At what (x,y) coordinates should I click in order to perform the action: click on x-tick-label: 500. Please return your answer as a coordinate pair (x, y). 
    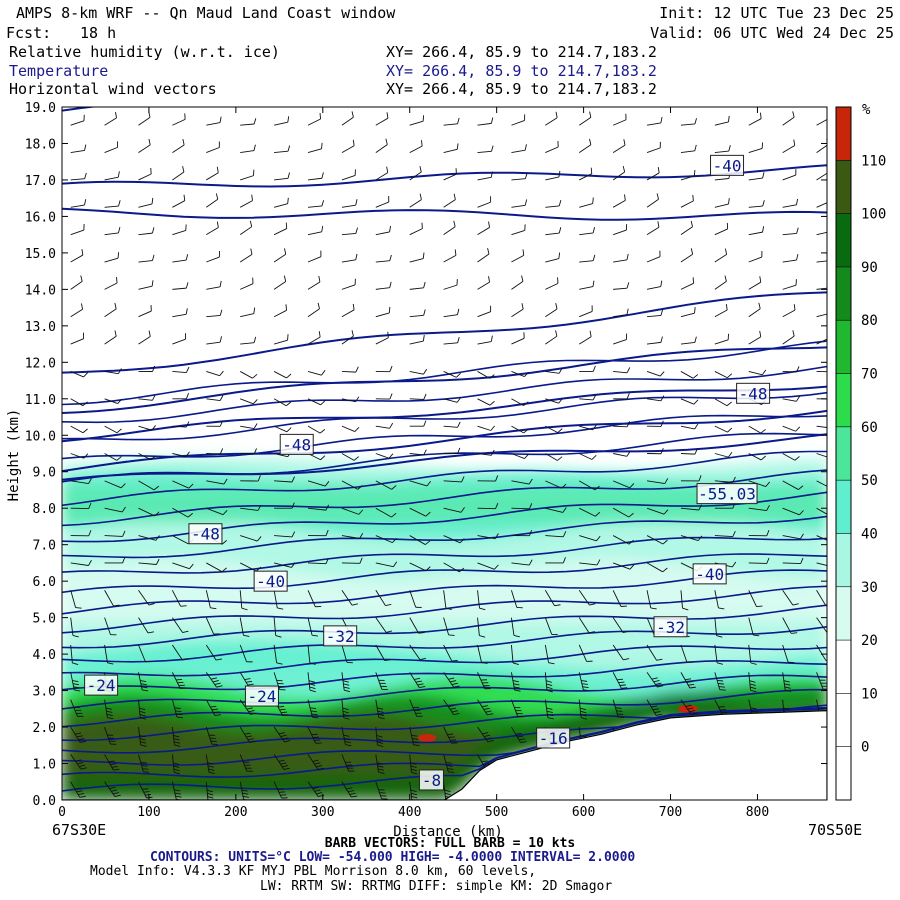
    Looking at the image, I should click on (496, 812).